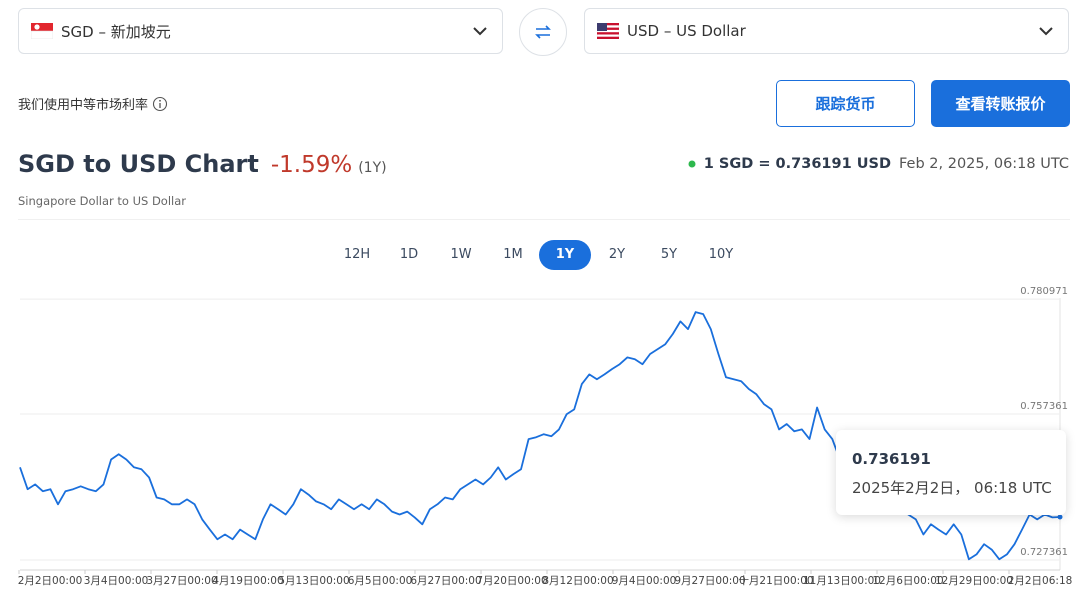 This screenshot has height=591, width=1080. Describe the element at coordinates (907, 581) in the screenshot. I see `x-tick-label: 12月6日00:00` at that location.